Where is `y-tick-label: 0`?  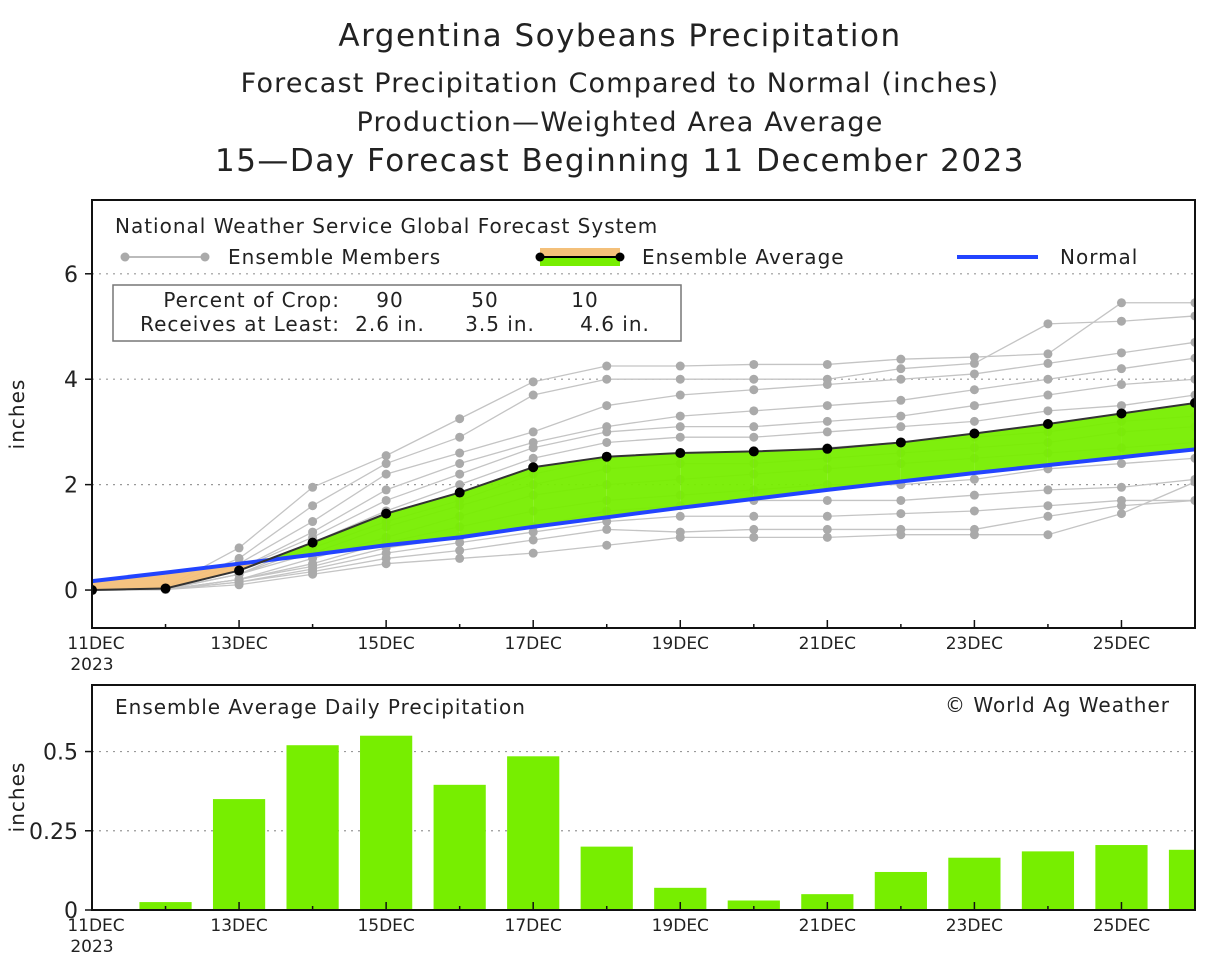 y-tick-label: 0 is located at coordinates (71, 591).